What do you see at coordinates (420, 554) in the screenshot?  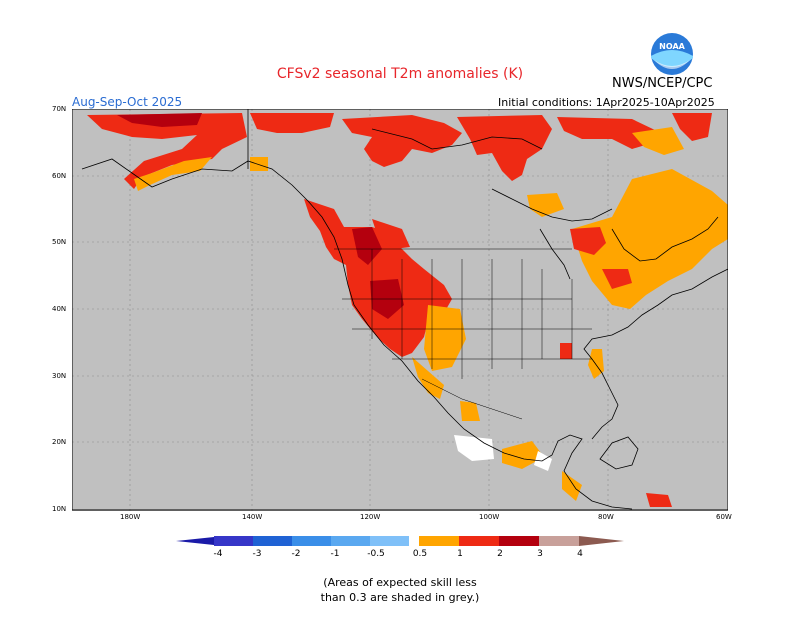 I see `legend-tick-label: 0.5` at bounding box center [420, 554].